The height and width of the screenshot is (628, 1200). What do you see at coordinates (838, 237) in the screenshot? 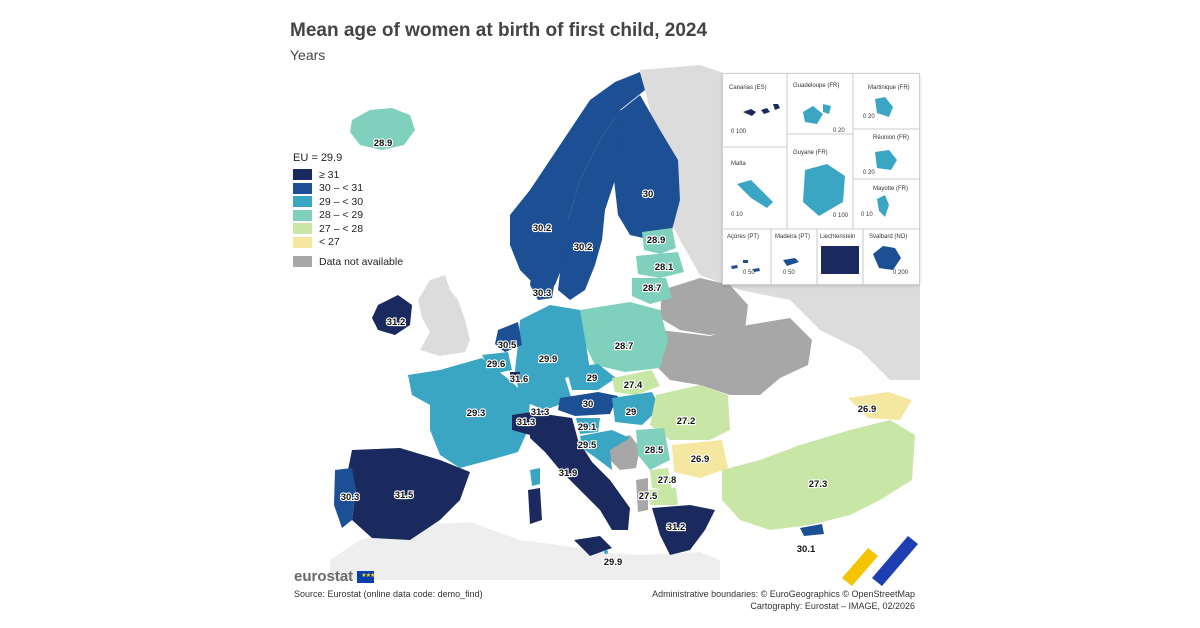
I see `inset-label-liechtenstein: Liechtenstein` at bounding box center [838, 237].